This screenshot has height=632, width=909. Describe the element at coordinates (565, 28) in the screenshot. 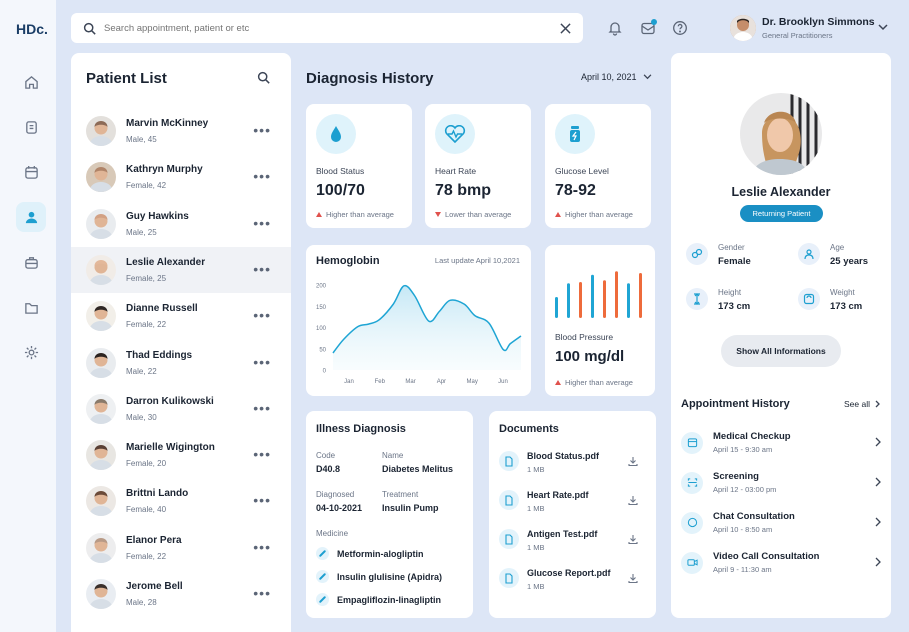

I see `close-icon` at that location.